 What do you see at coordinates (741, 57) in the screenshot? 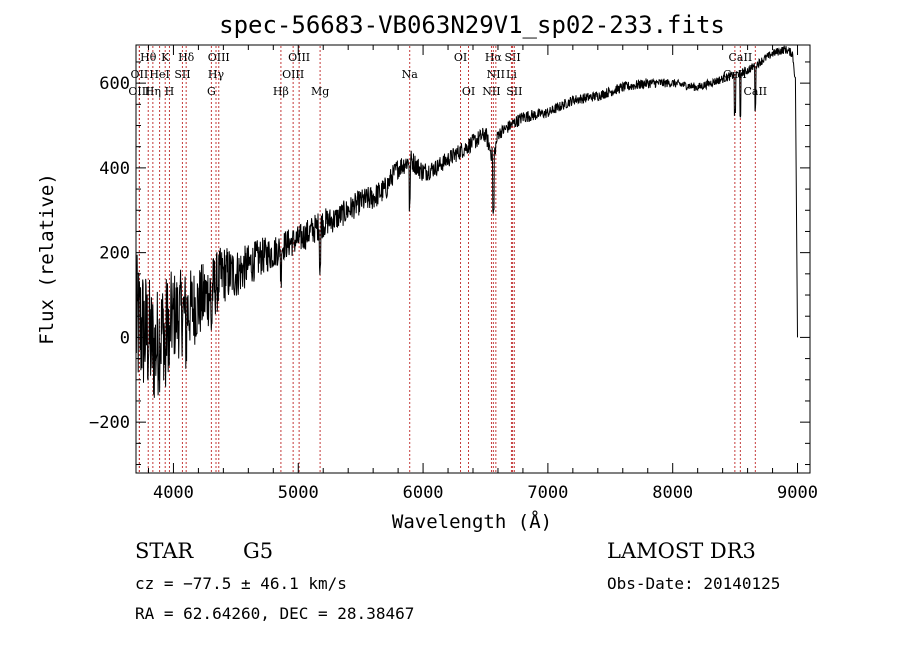
I see `spectral-line-label: CaII` at bounding box center [741, 57].